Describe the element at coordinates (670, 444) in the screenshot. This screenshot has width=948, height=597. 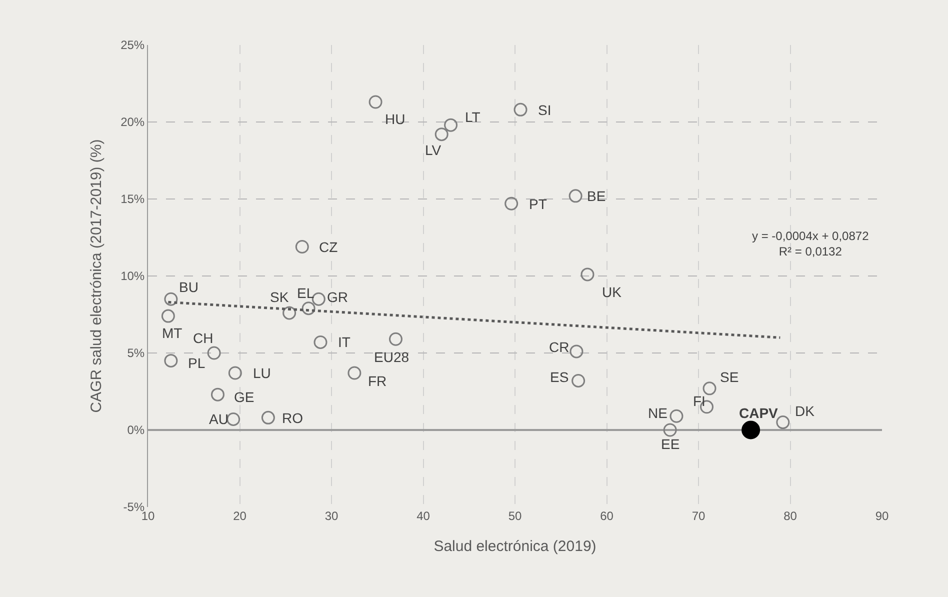
I see `annotation: EE` at that location.